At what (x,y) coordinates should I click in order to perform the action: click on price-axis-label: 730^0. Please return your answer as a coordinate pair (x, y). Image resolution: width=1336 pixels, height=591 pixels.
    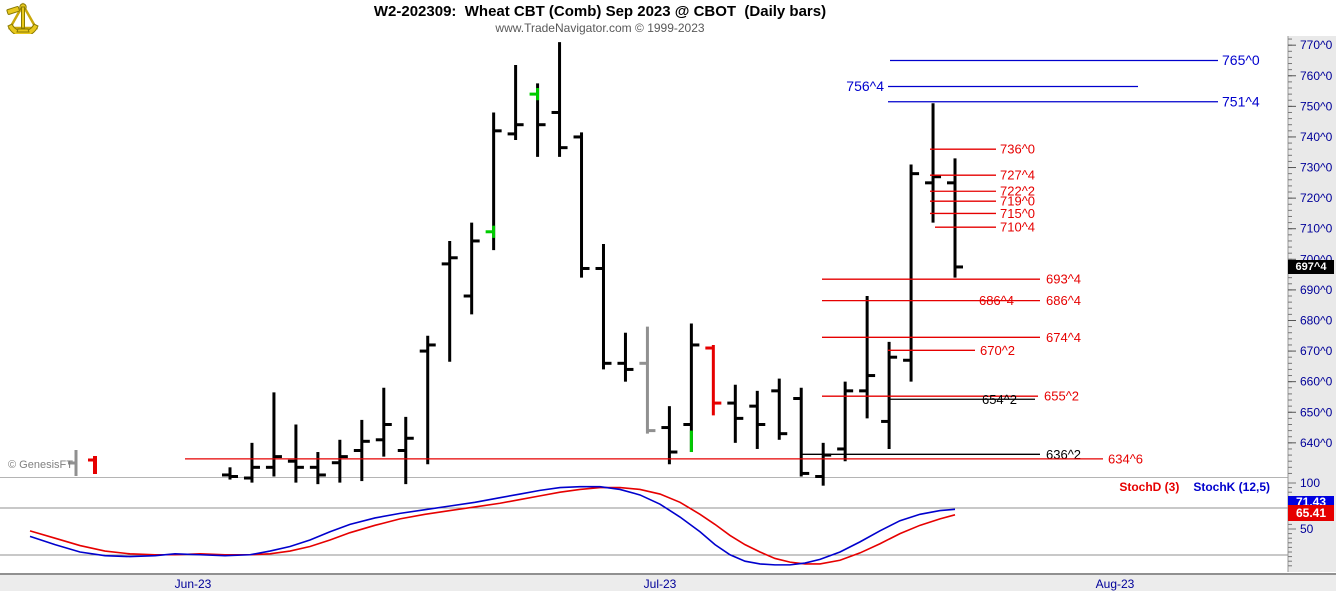
    Looking at the image, I should click on (1316, 168).